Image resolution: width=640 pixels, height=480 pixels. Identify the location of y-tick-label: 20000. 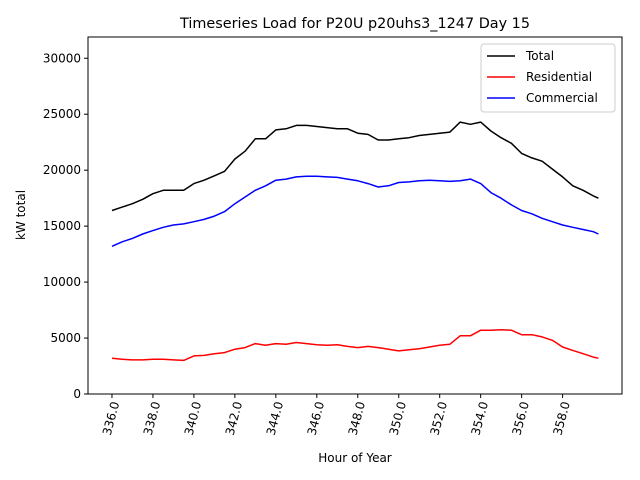
(62, 170).